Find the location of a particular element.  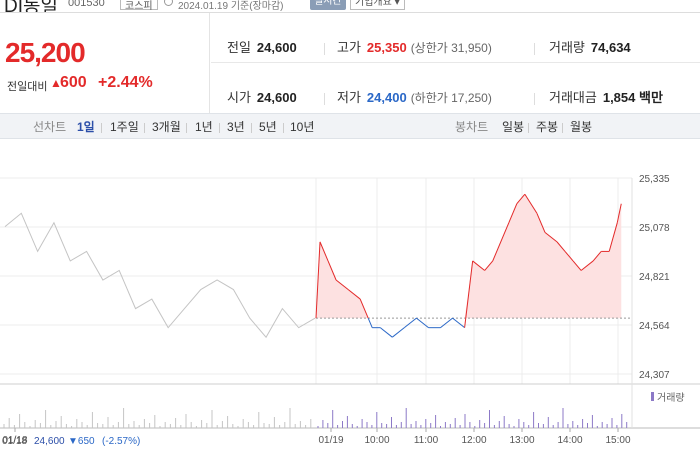

prev-day-close: 24,600 is located at coordinates (49, 441).